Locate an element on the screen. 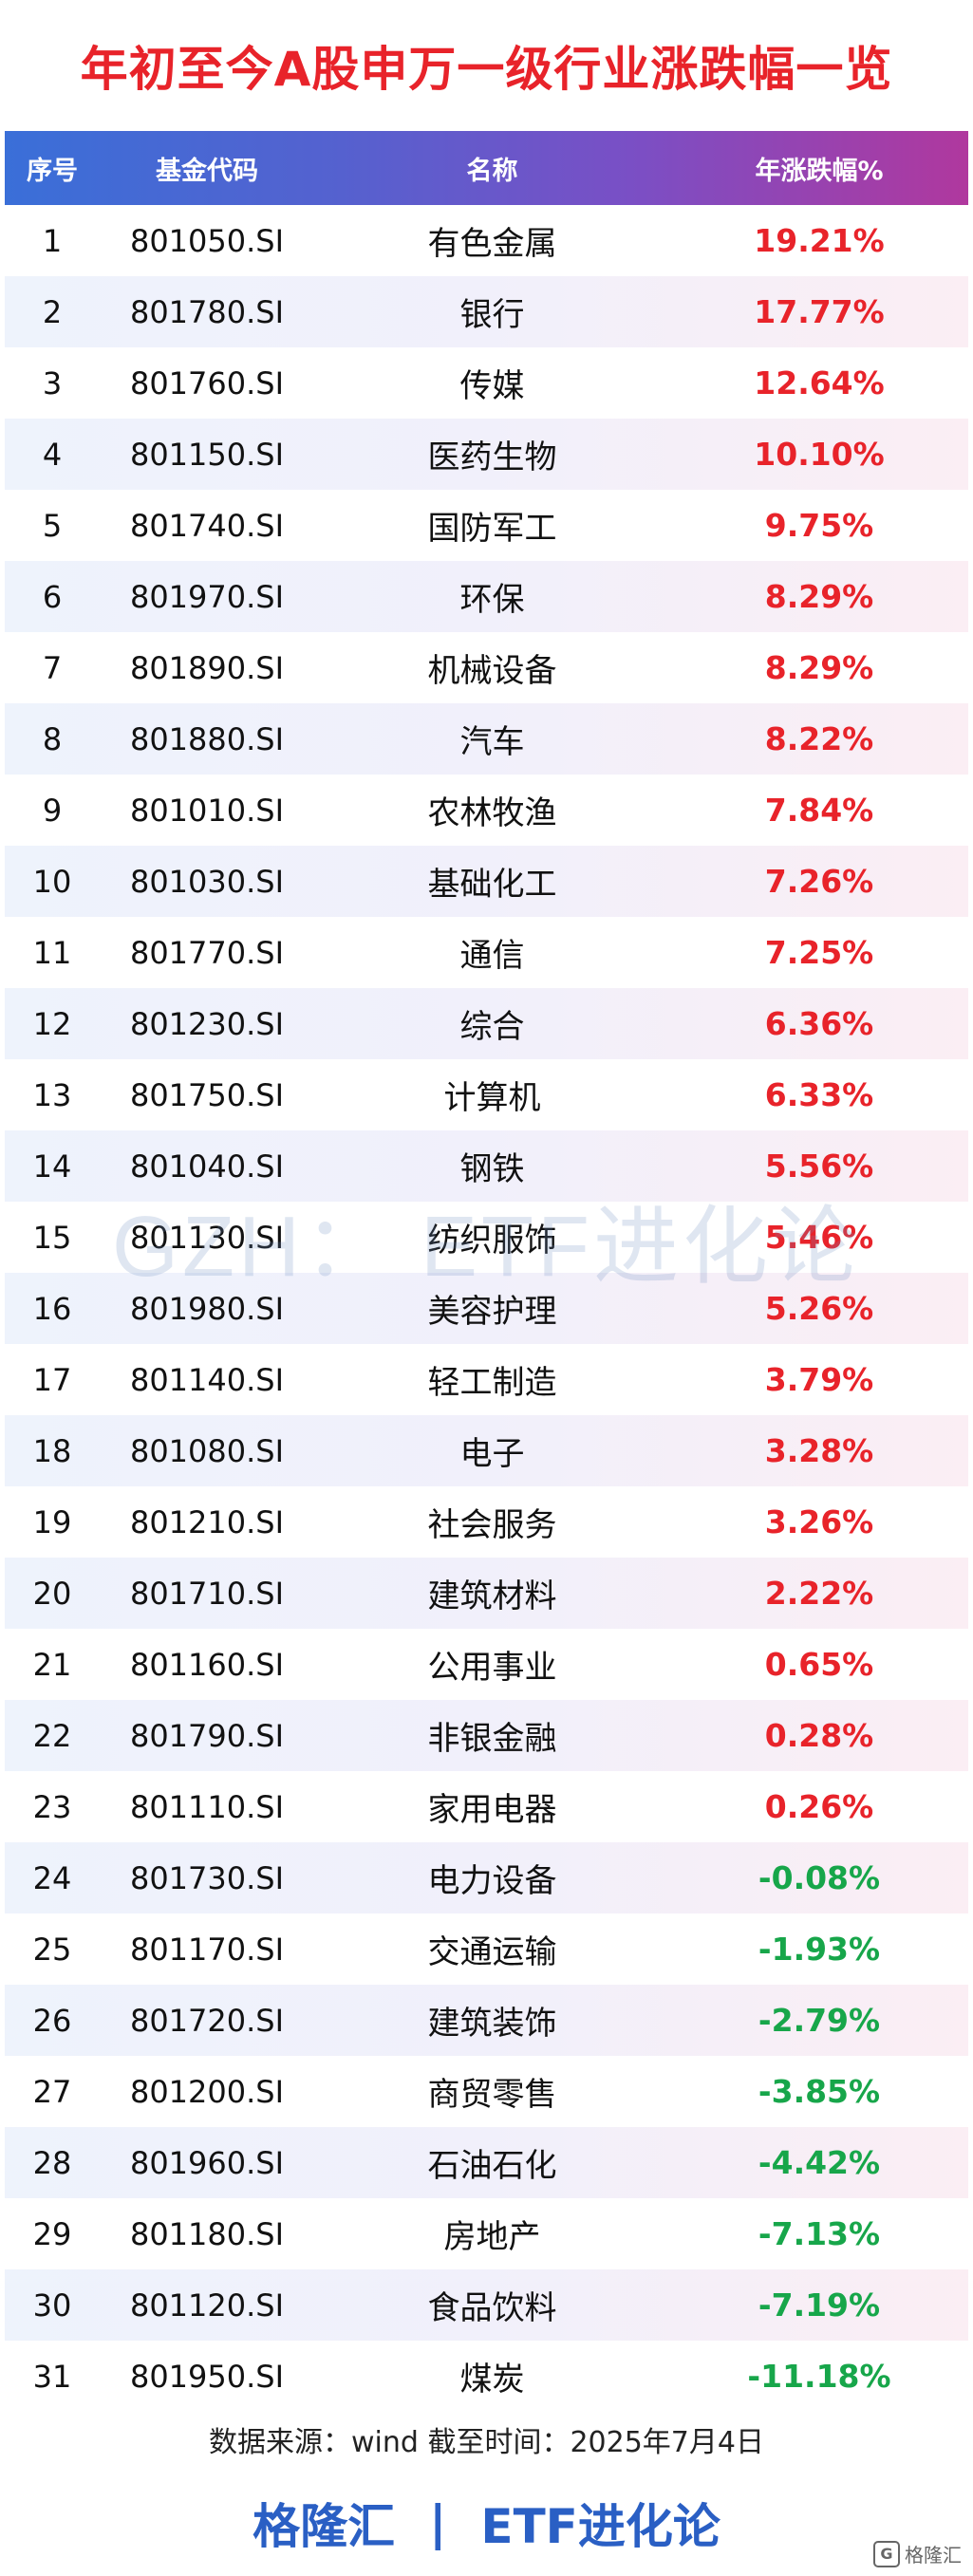 The width and height of the screenshot is (973, 2576). table-row: 24 801730.SI 电力设备 -0.08% is located at coordinates (486, 1877).